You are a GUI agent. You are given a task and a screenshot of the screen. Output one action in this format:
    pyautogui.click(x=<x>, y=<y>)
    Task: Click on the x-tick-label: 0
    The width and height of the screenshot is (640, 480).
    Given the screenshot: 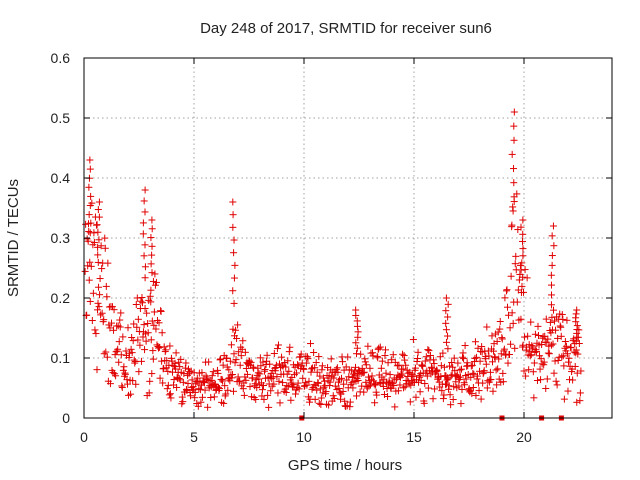 What is the action you would take?
    pyautogui.click(x=84, y=437)
    